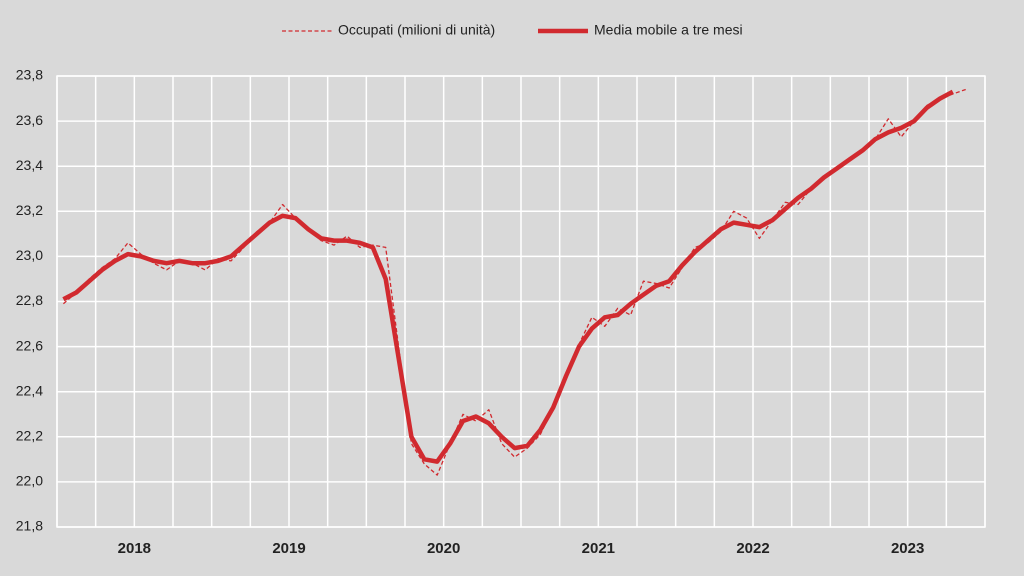  I want to click on y-tick-label: 23,4, so click(29, 165).